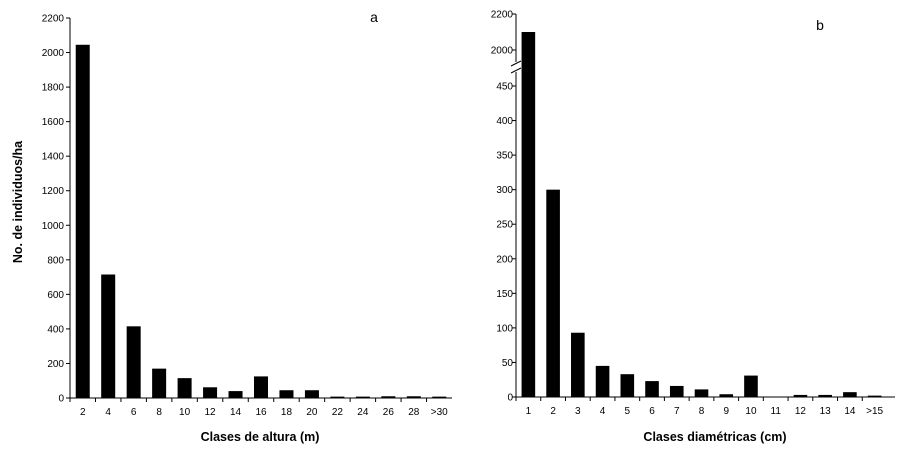 The width and height of the screenshot is (898, 452). Describe the element at coordinates (652, 411) in the screenshot. I see `x-tick-label-b: 6` at that location.